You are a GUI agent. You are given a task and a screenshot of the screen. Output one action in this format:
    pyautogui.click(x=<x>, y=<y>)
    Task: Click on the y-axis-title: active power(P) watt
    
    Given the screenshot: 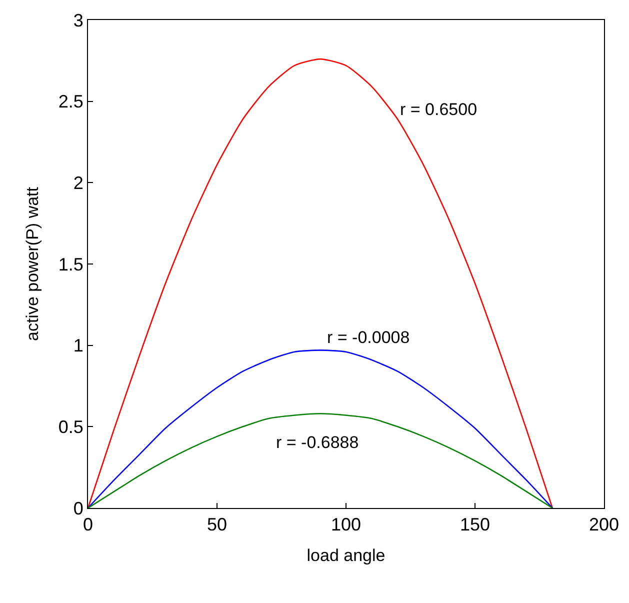 What is the action you would take?
    pyautogui.click(x=32, y=263)
    